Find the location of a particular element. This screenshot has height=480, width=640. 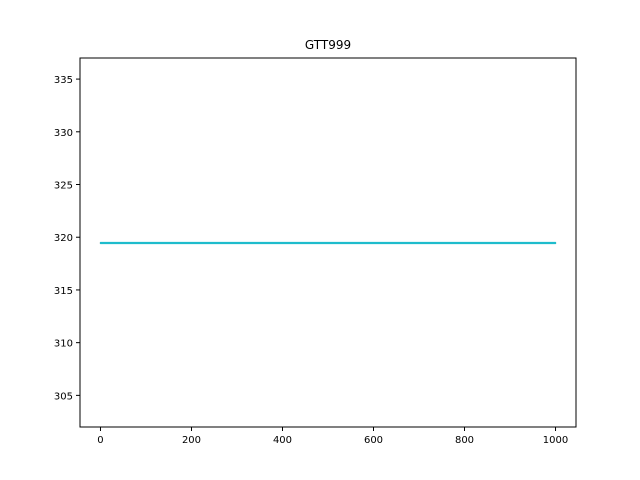

series-layer is located at coordinates (328, 243).